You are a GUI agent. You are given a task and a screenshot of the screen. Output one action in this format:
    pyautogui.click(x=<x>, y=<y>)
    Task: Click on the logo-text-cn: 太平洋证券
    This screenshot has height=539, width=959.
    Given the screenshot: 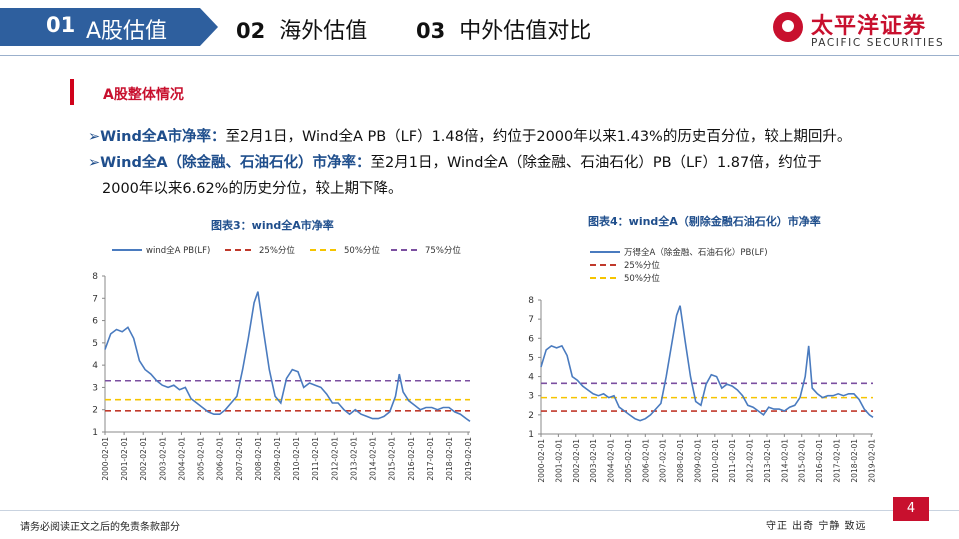 What is the action you would take?
    pyautogui.click(x=869, y=26)
    